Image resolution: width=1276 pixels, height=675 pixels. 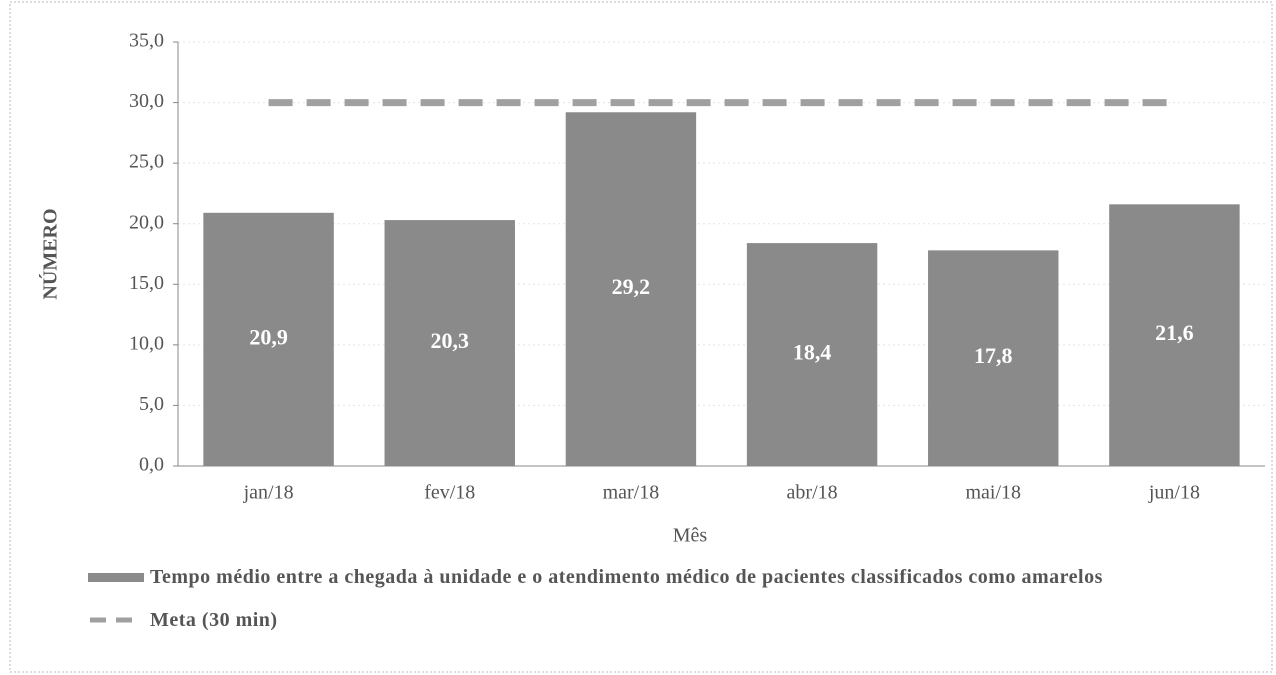 I want to click on data-label: 18,4, so click(x=812, y=352).